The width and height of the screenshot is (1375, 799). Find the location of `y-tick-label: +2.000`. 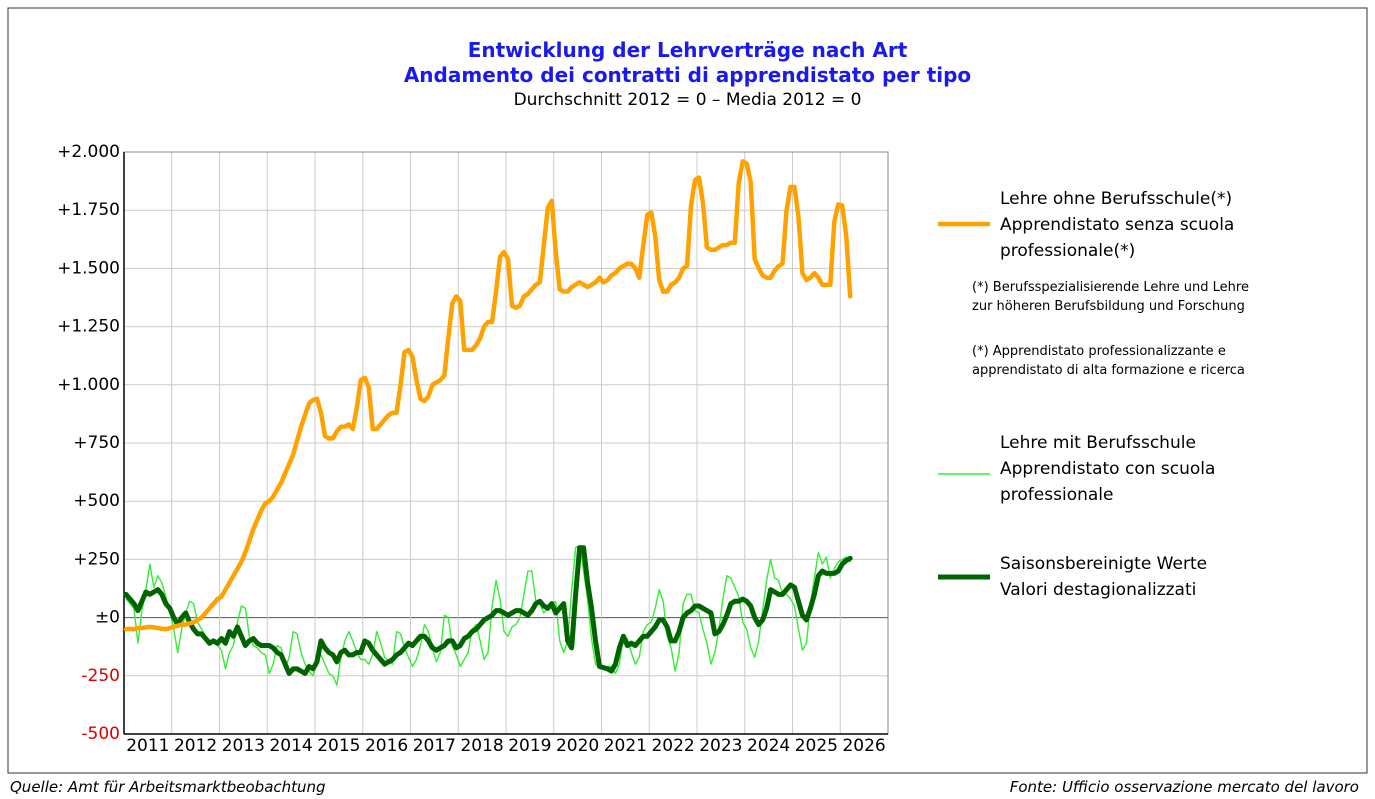

y-tick-label: +2.000 is located at coordinates (88, 152).